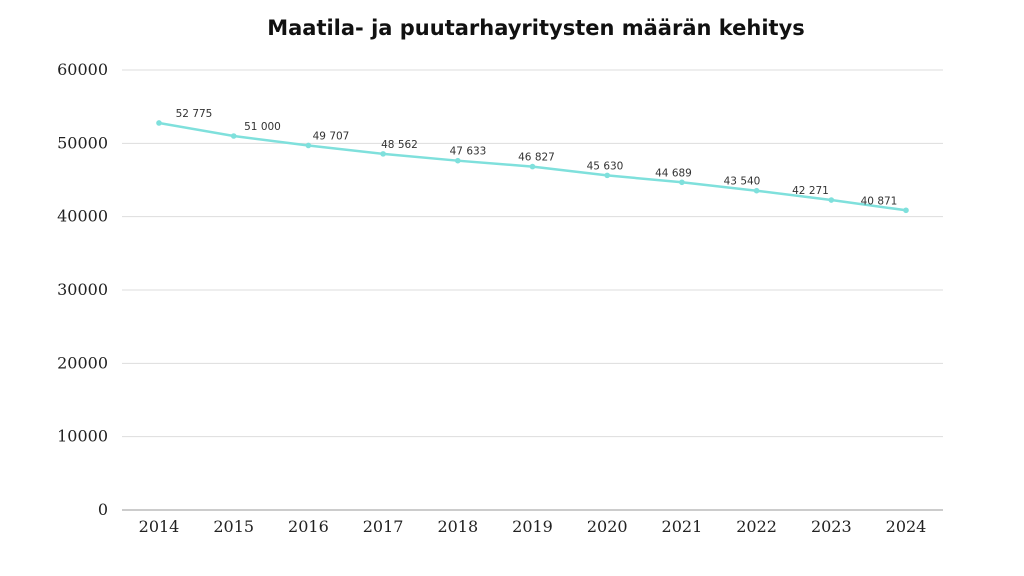  Describe the element at coordinates (383, 526) in the screenshot. I see `x-tick-label: 2017` at that location.